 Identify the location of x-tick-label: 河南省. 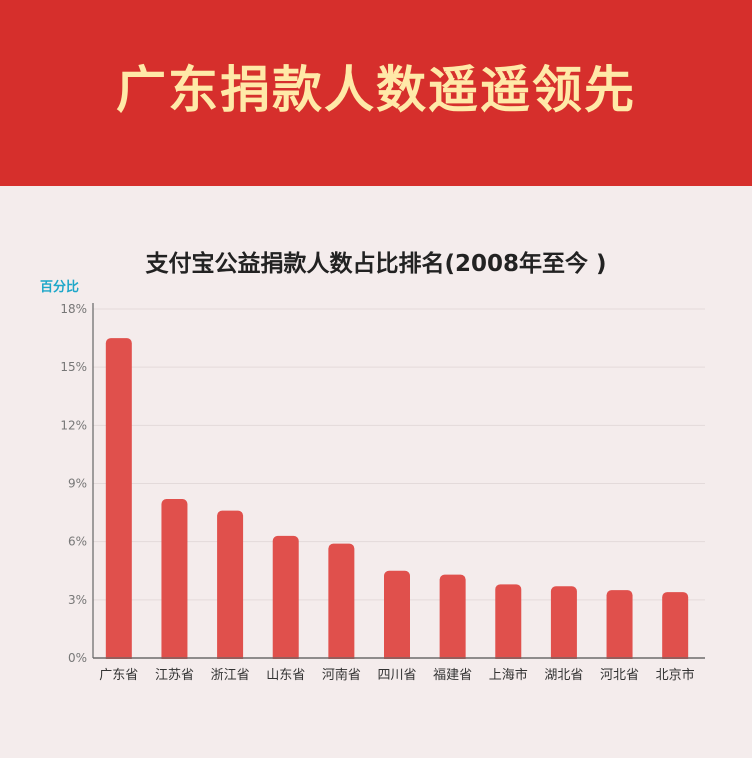
(341, 675).